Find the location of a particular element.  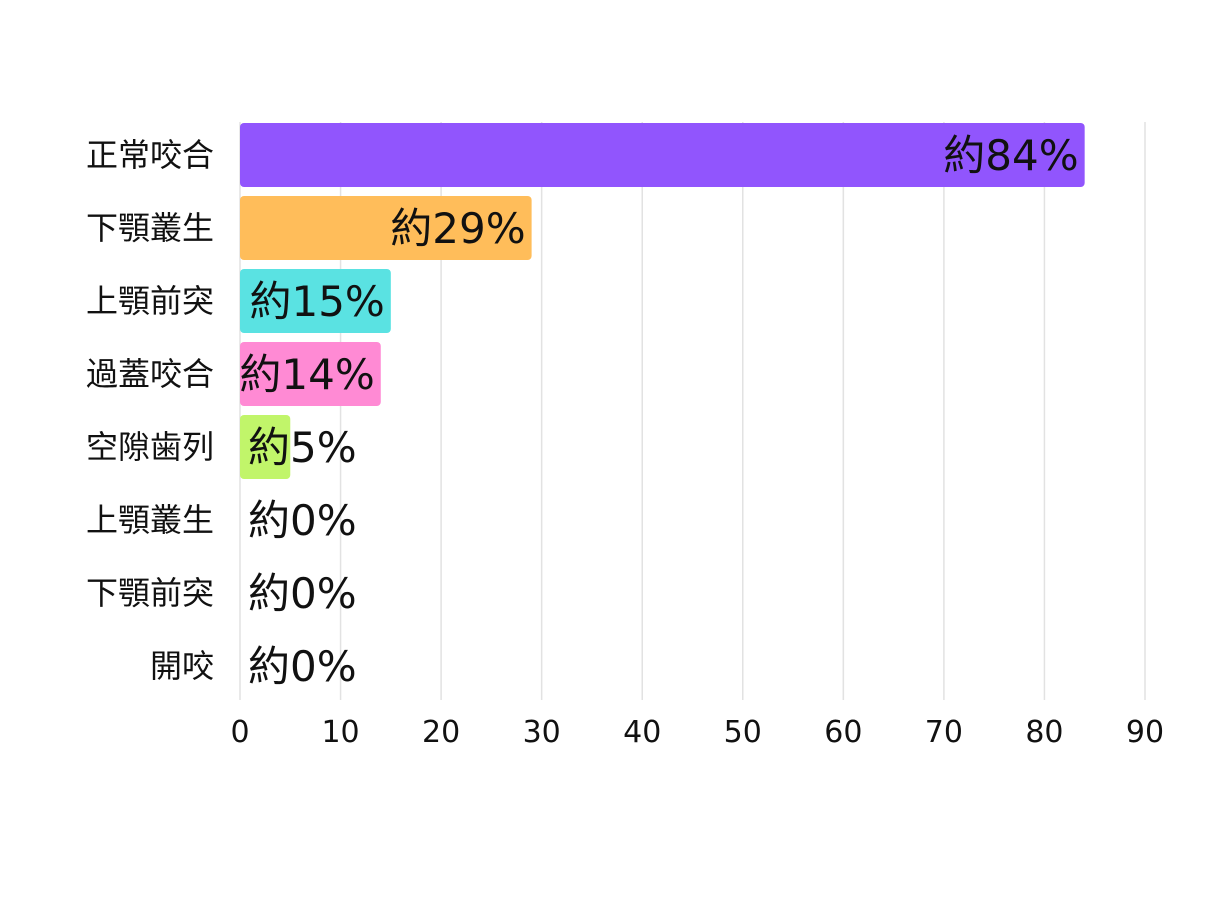

data-label: 約14% is located at coordinates (306, 374).